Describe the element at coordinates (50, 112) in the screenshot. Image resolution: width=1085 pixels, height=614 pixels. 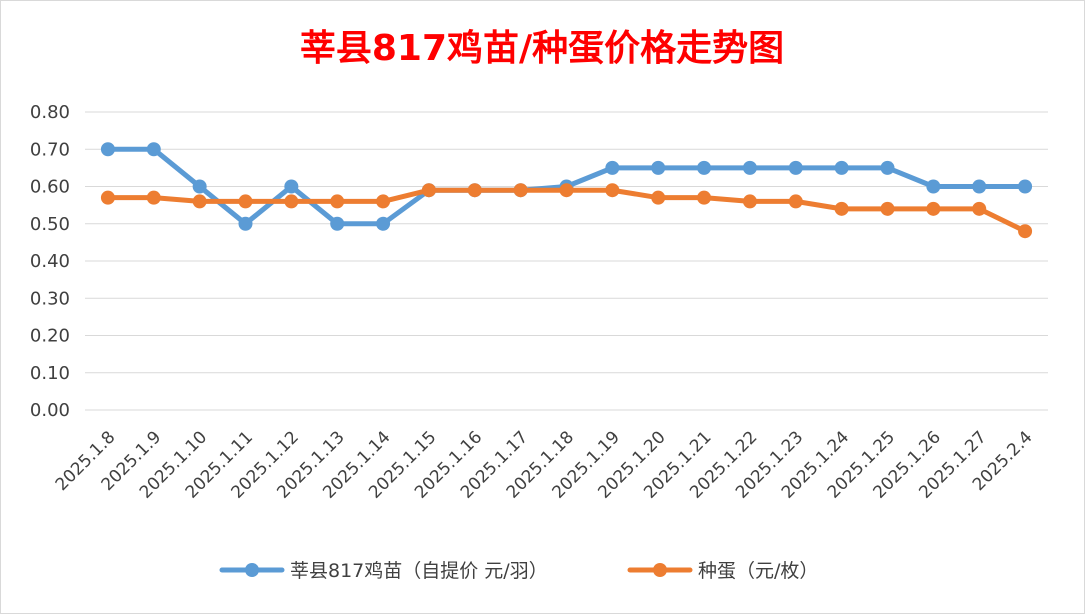
I see `y-tick-label: 0.80` at that location.